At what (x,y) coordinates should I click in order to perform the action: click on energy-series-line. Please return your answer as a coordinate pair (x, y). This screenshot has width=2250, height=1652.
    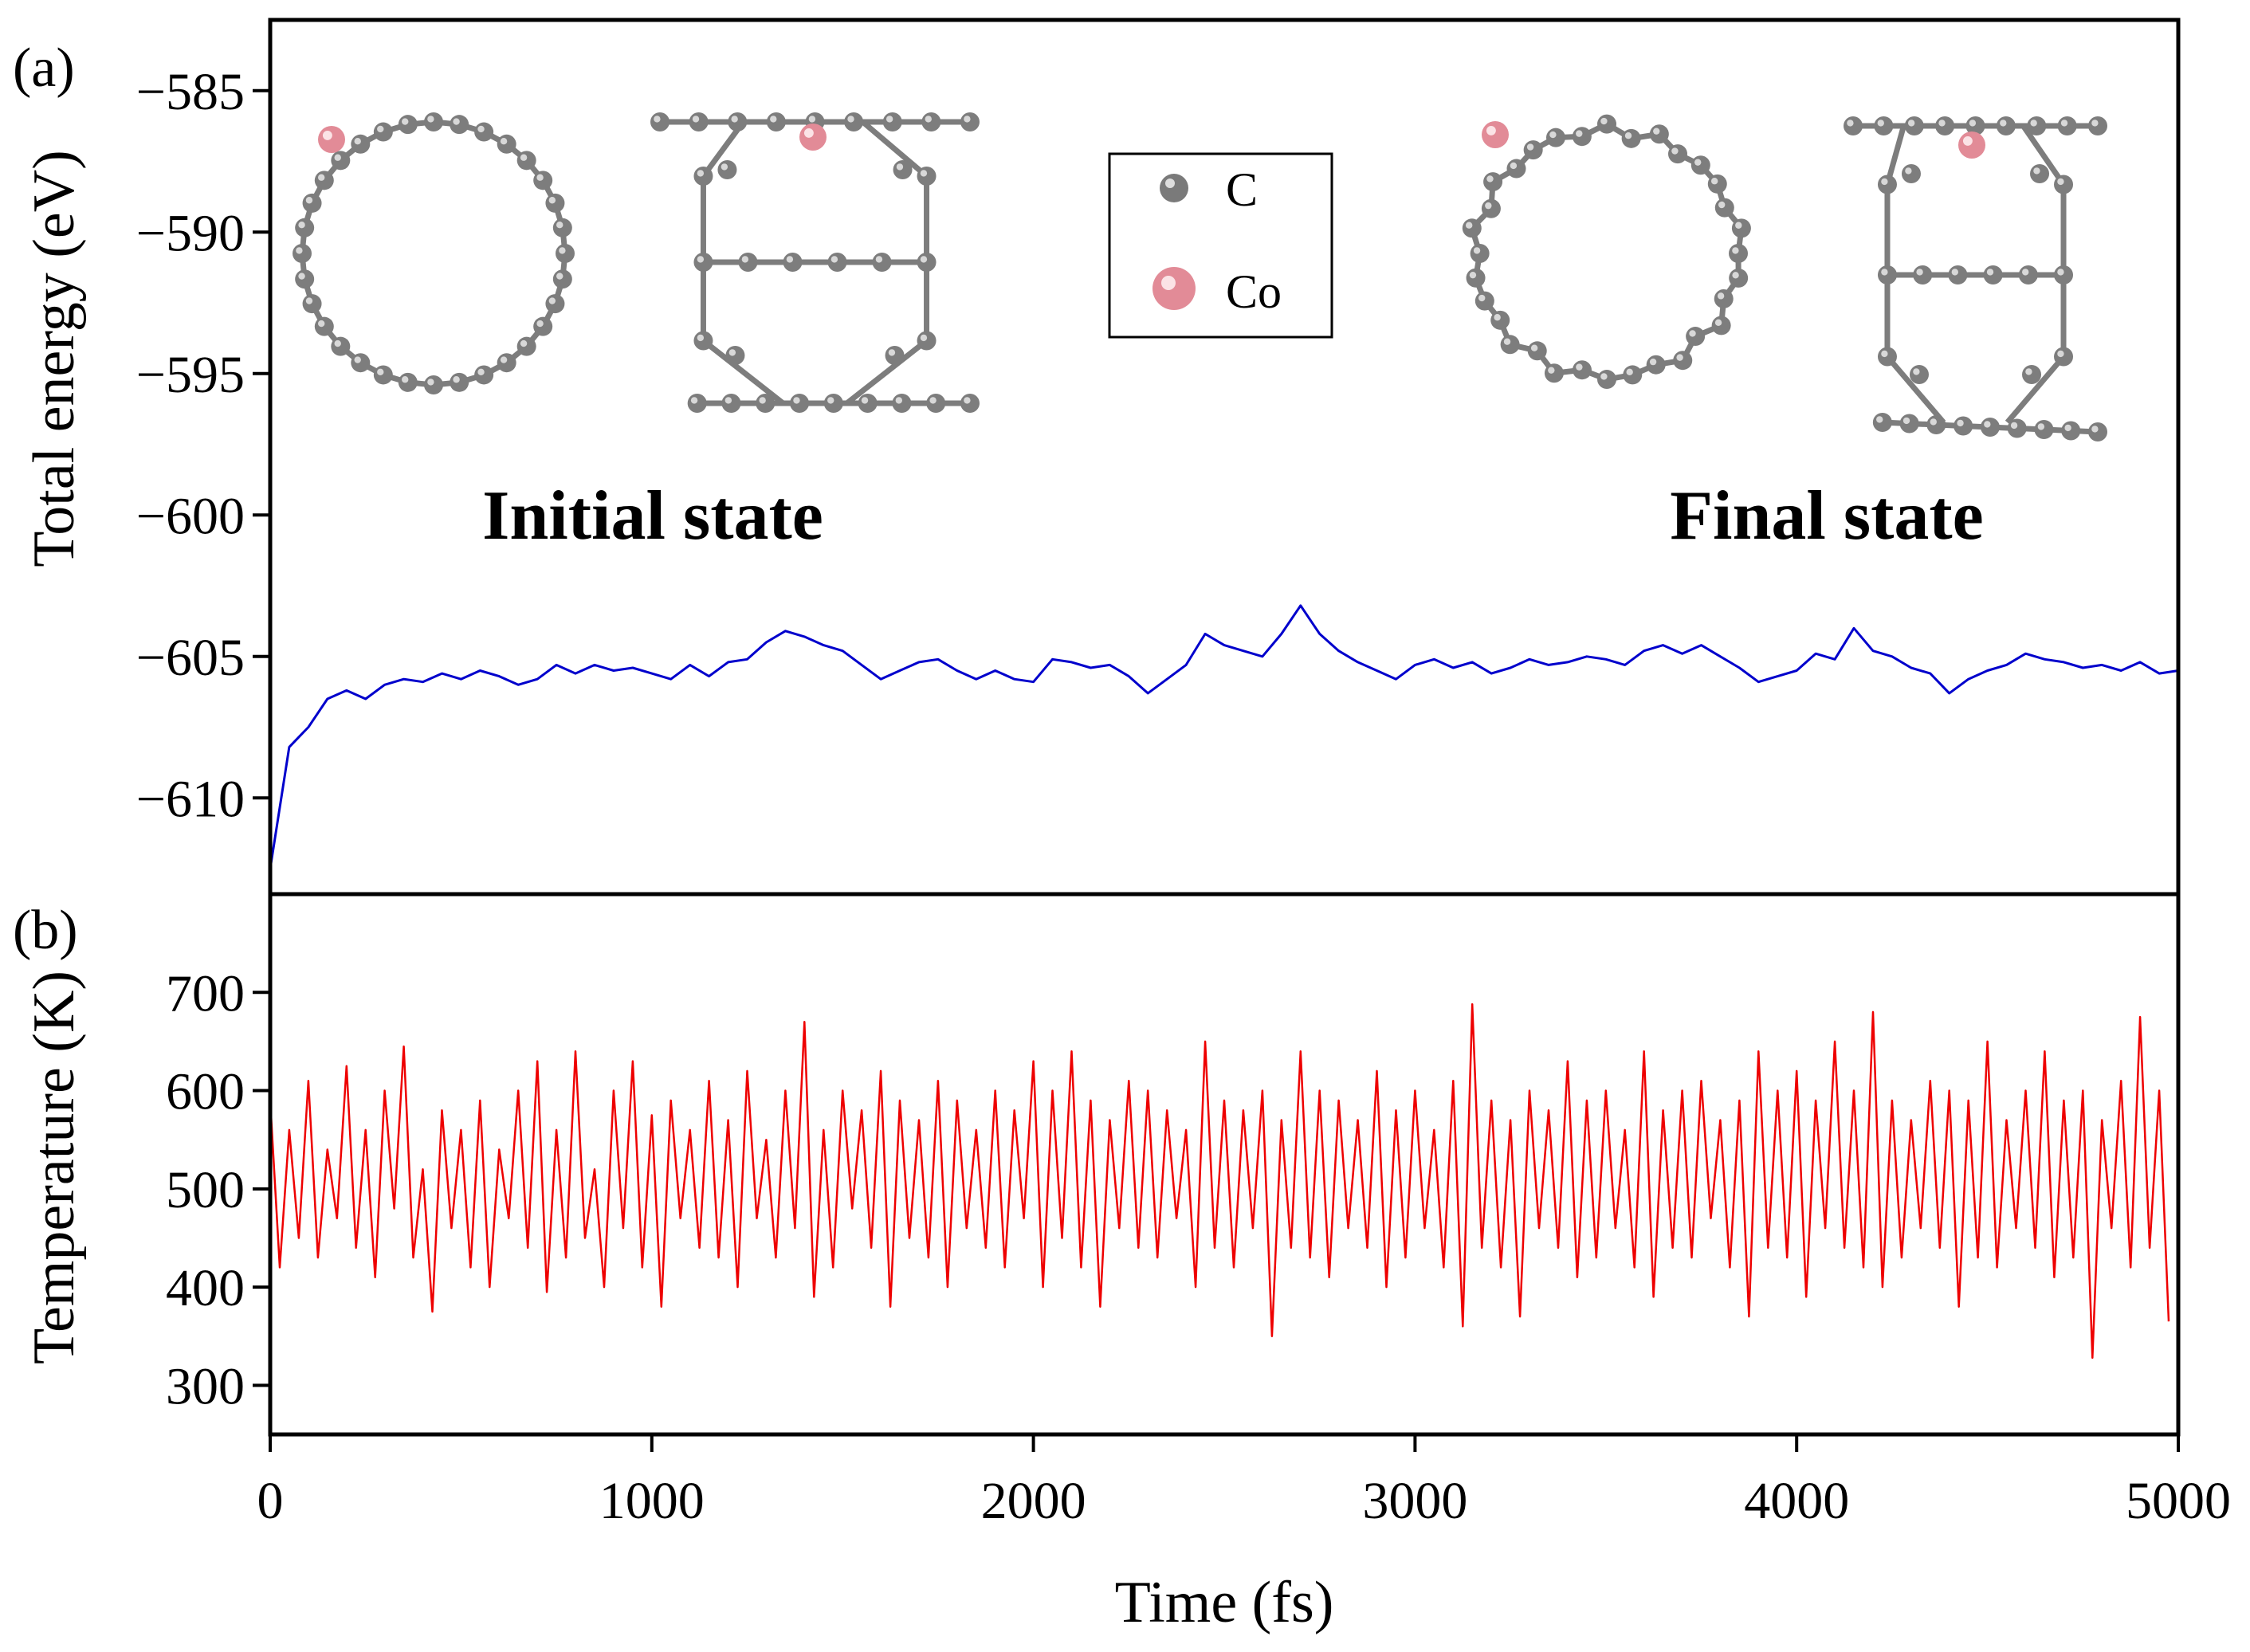
    Looking at the image, I should click on (1224, 736).